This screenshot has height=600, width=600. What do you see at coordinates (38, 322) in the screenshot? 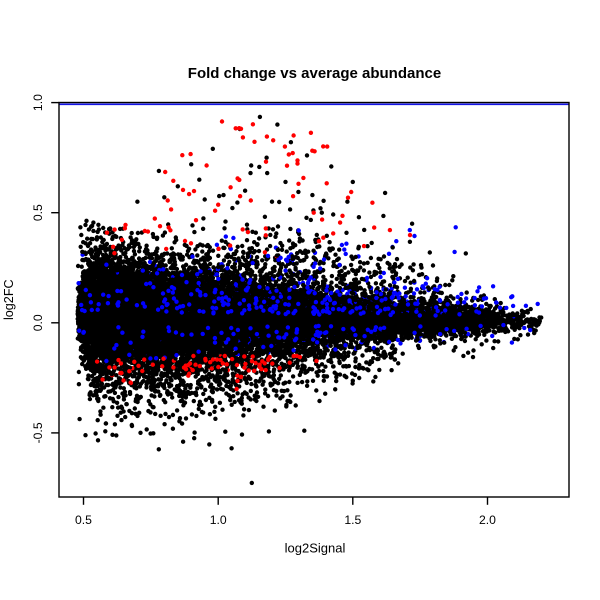
I see `svg-text: 0.0` at bounding box center [38, 322].